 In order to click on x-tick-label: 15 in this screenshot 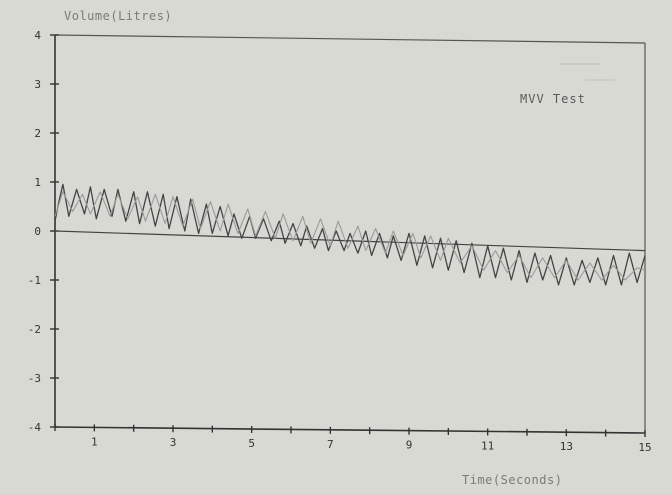, I will do `click(644, 447)`.